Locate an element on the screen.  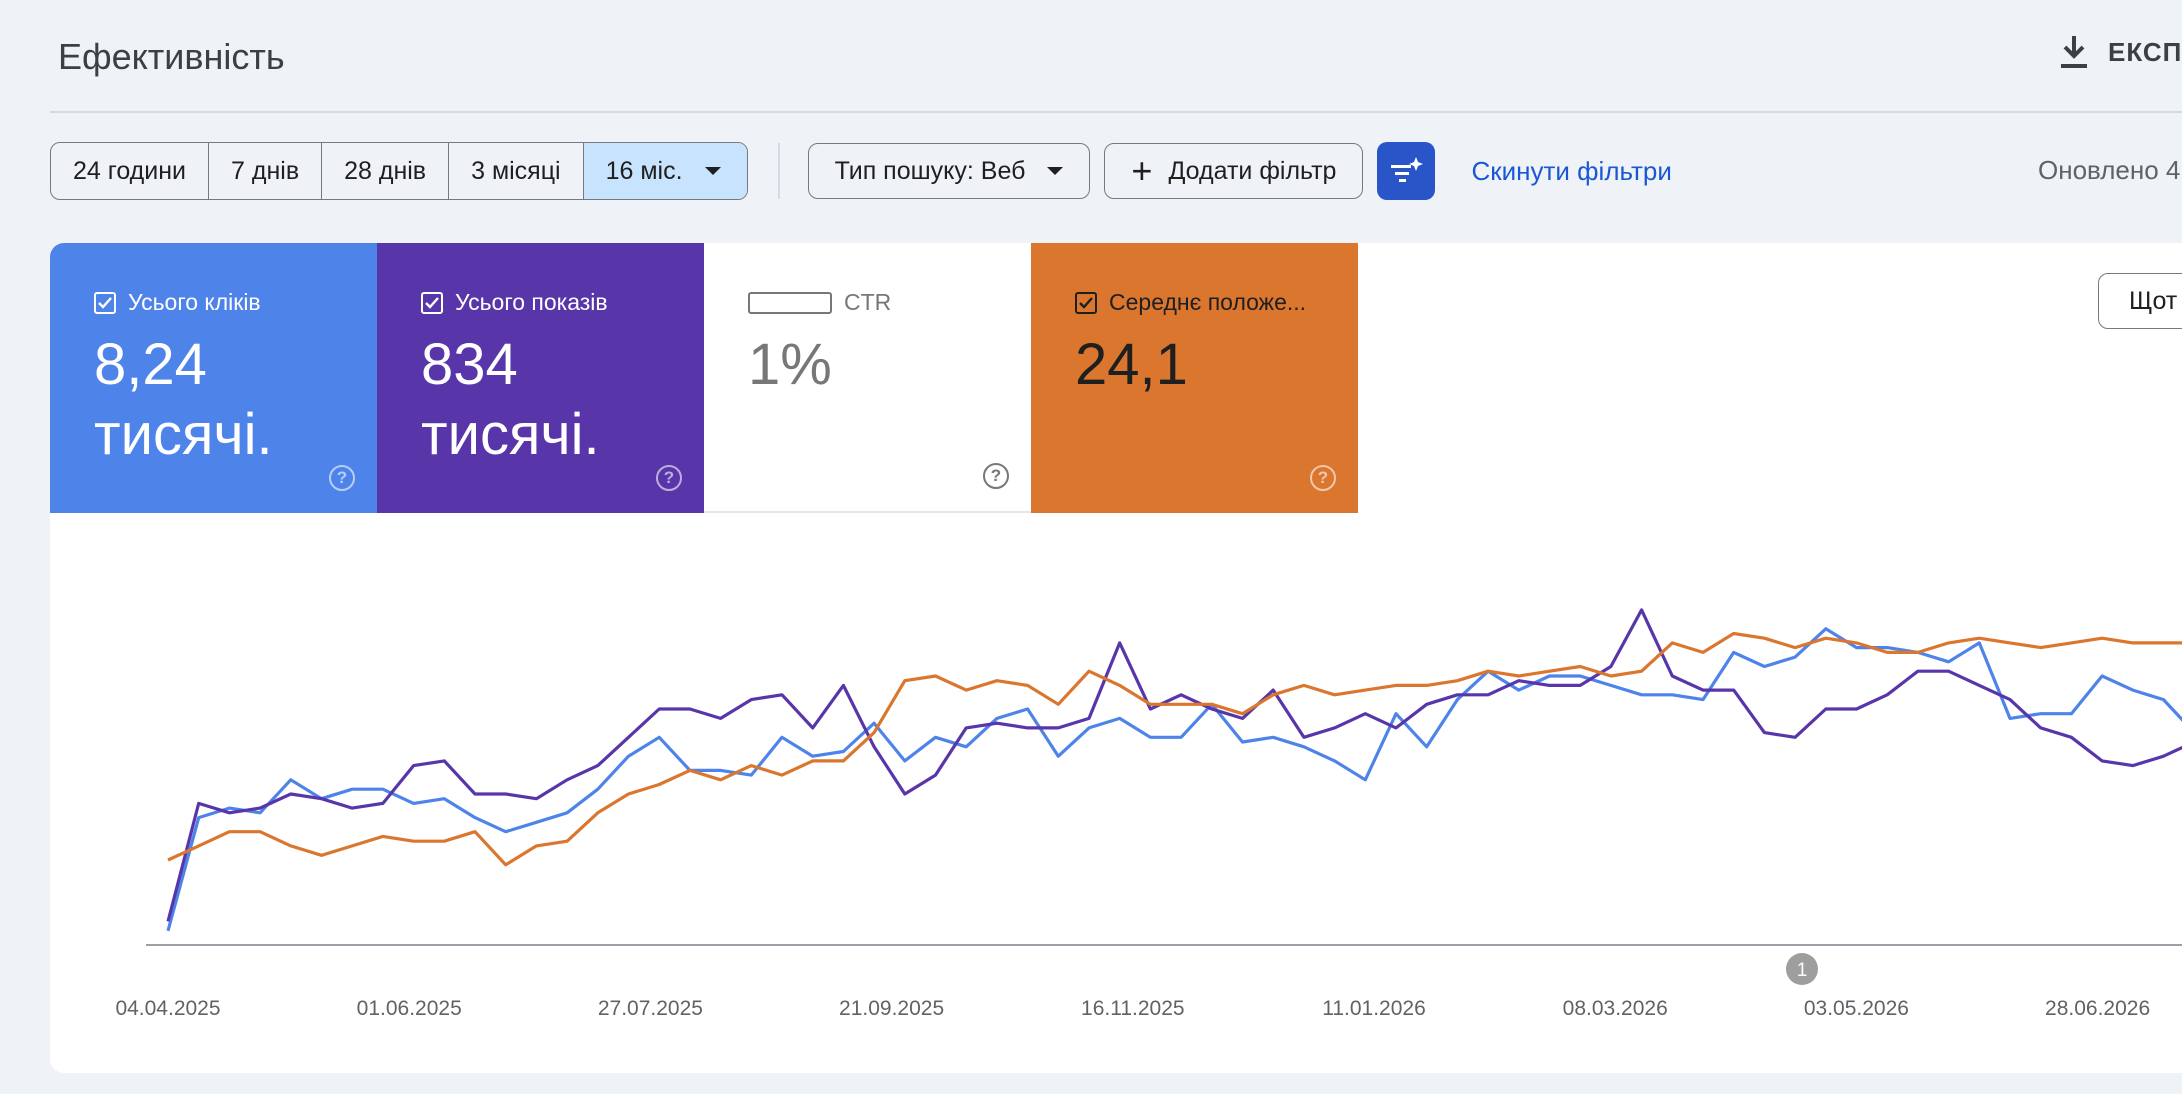
checkbox-unchecked-icon is located at coordinates (790, 302).